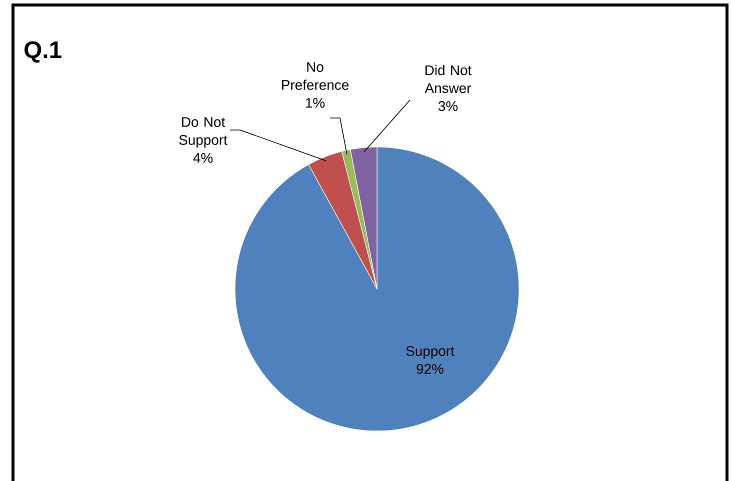  Describe the element at coordinates (43, 52) in the screenshot. I see `chart-title: Q.1` at that location.